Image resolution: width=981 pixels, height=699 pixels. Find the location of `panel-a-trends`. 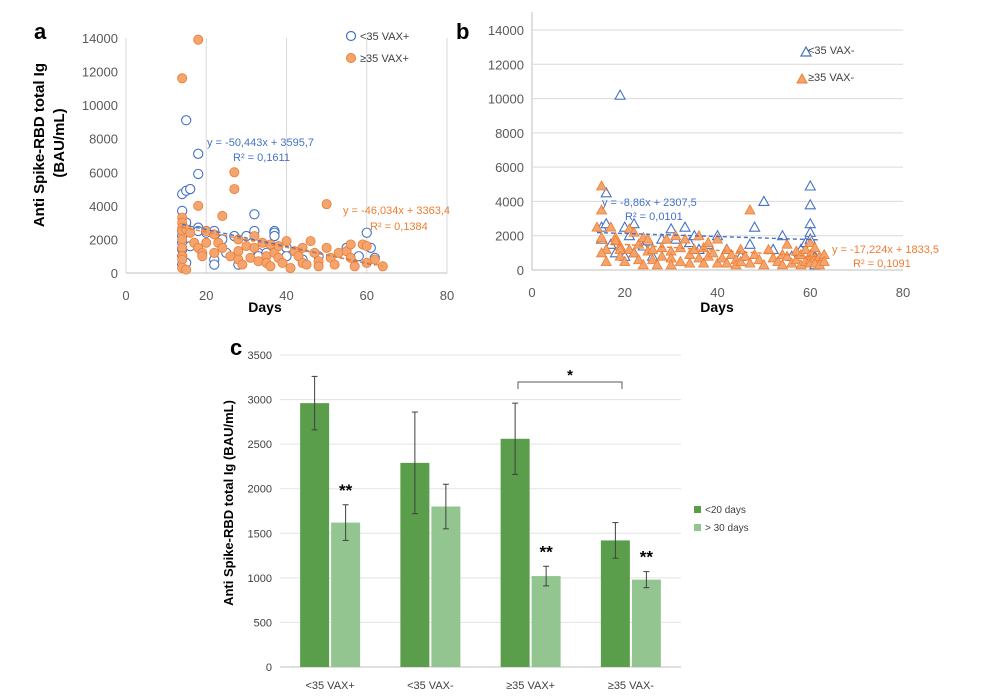

panel-a-trends is located at coordinates (282, 245).